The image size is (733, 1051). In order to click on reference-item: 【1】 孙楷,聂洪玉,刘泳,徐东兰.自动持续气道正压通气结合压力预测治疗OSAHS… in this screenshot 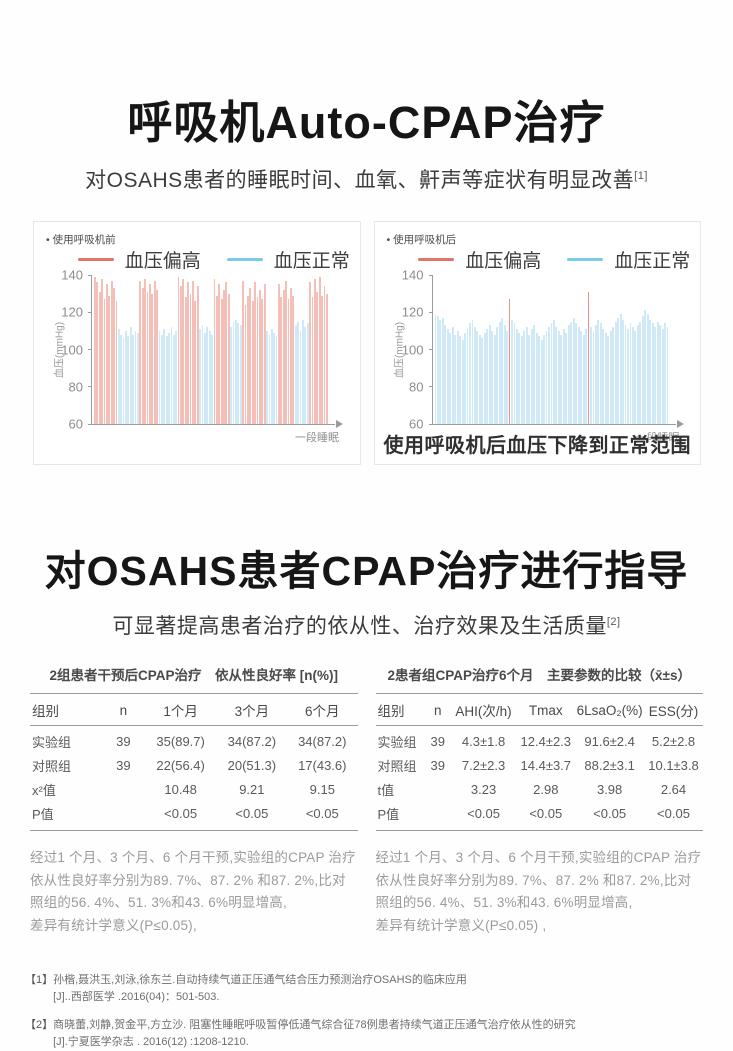, I will do `click(364, 989)`.